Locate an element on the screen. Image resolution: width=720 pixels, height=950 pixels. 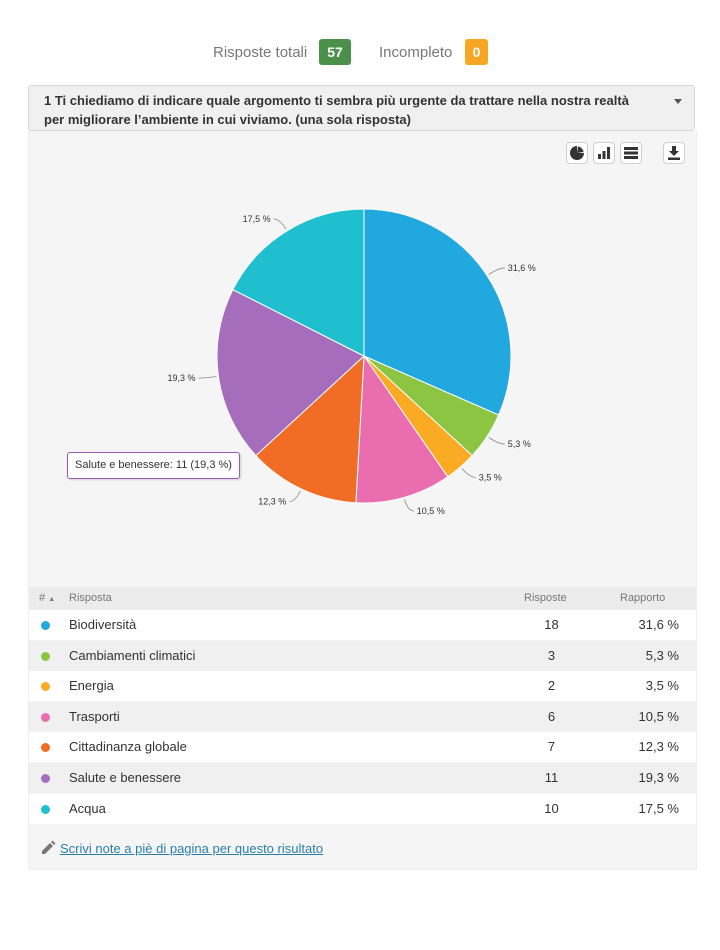
download-icon is located at coordinates (674, 153).